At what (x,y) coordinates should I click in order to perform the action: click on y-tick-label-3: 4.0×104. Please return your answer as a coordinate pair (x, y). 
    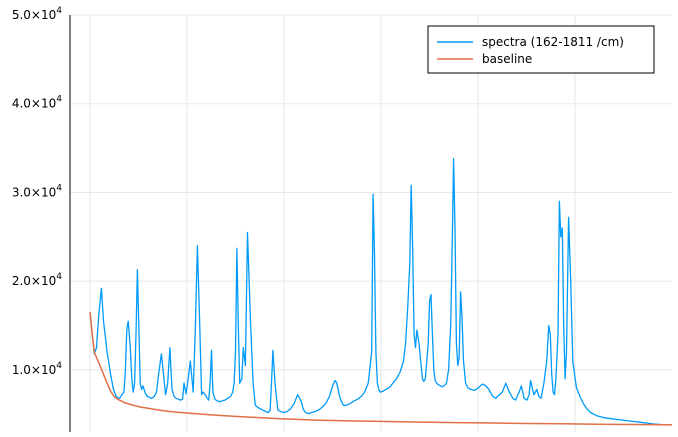
    Looking at the image, I should click on (37, 103).